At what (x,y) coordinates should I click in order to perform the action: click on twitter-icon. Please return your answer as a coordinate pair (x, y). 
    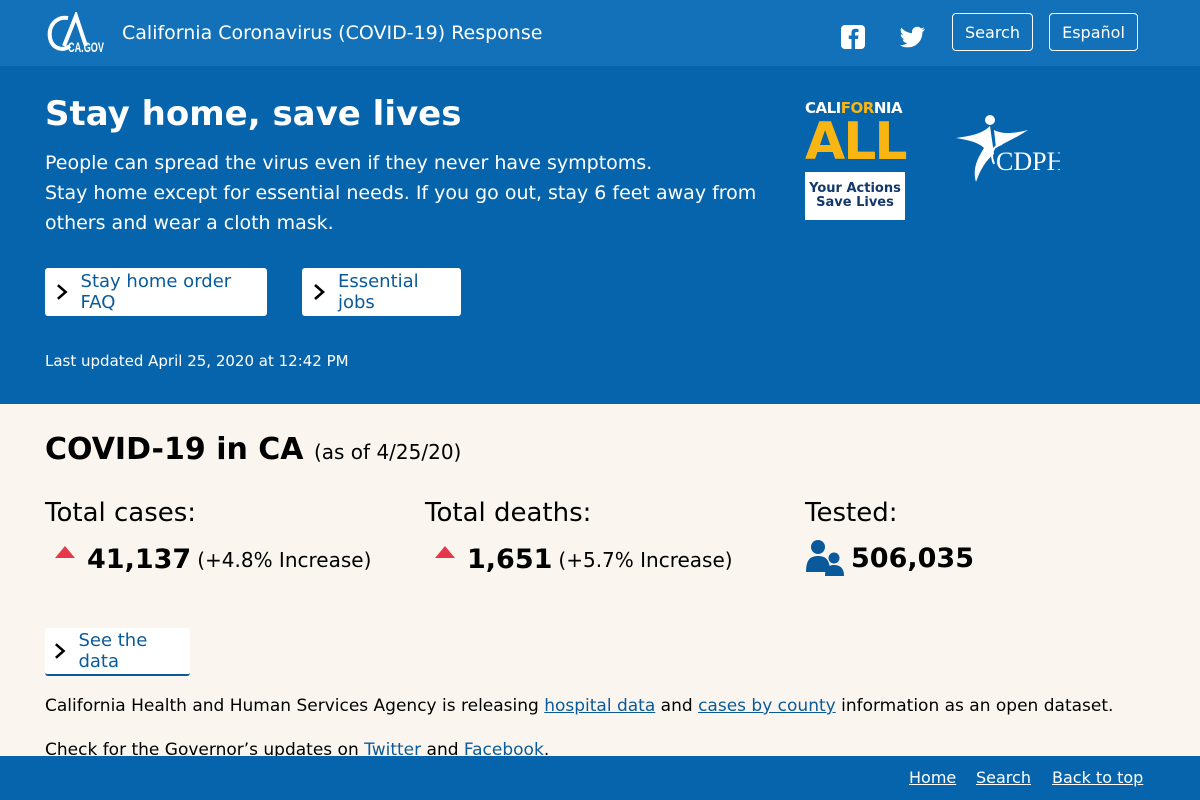
    Looking at the image, I should click on (911, 37).